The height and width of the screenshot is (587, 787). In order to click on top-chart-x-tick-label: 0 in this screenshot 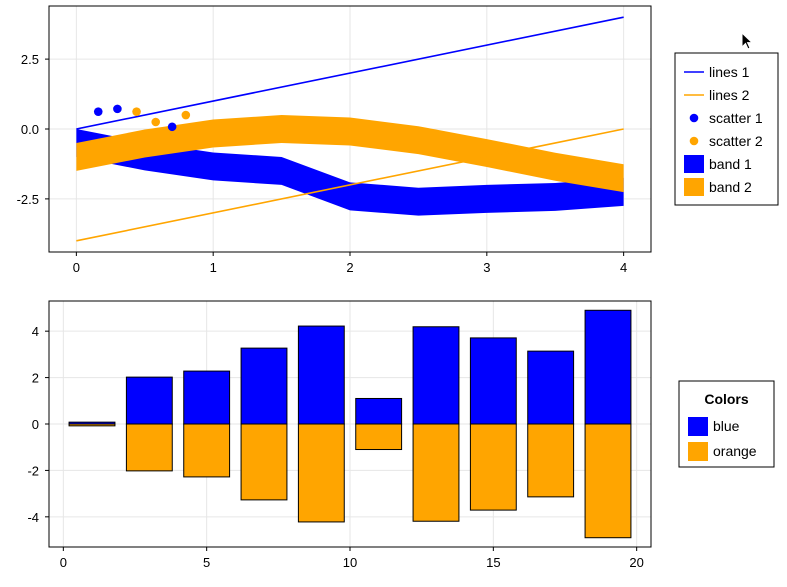, I will do `click(76, 267)`.